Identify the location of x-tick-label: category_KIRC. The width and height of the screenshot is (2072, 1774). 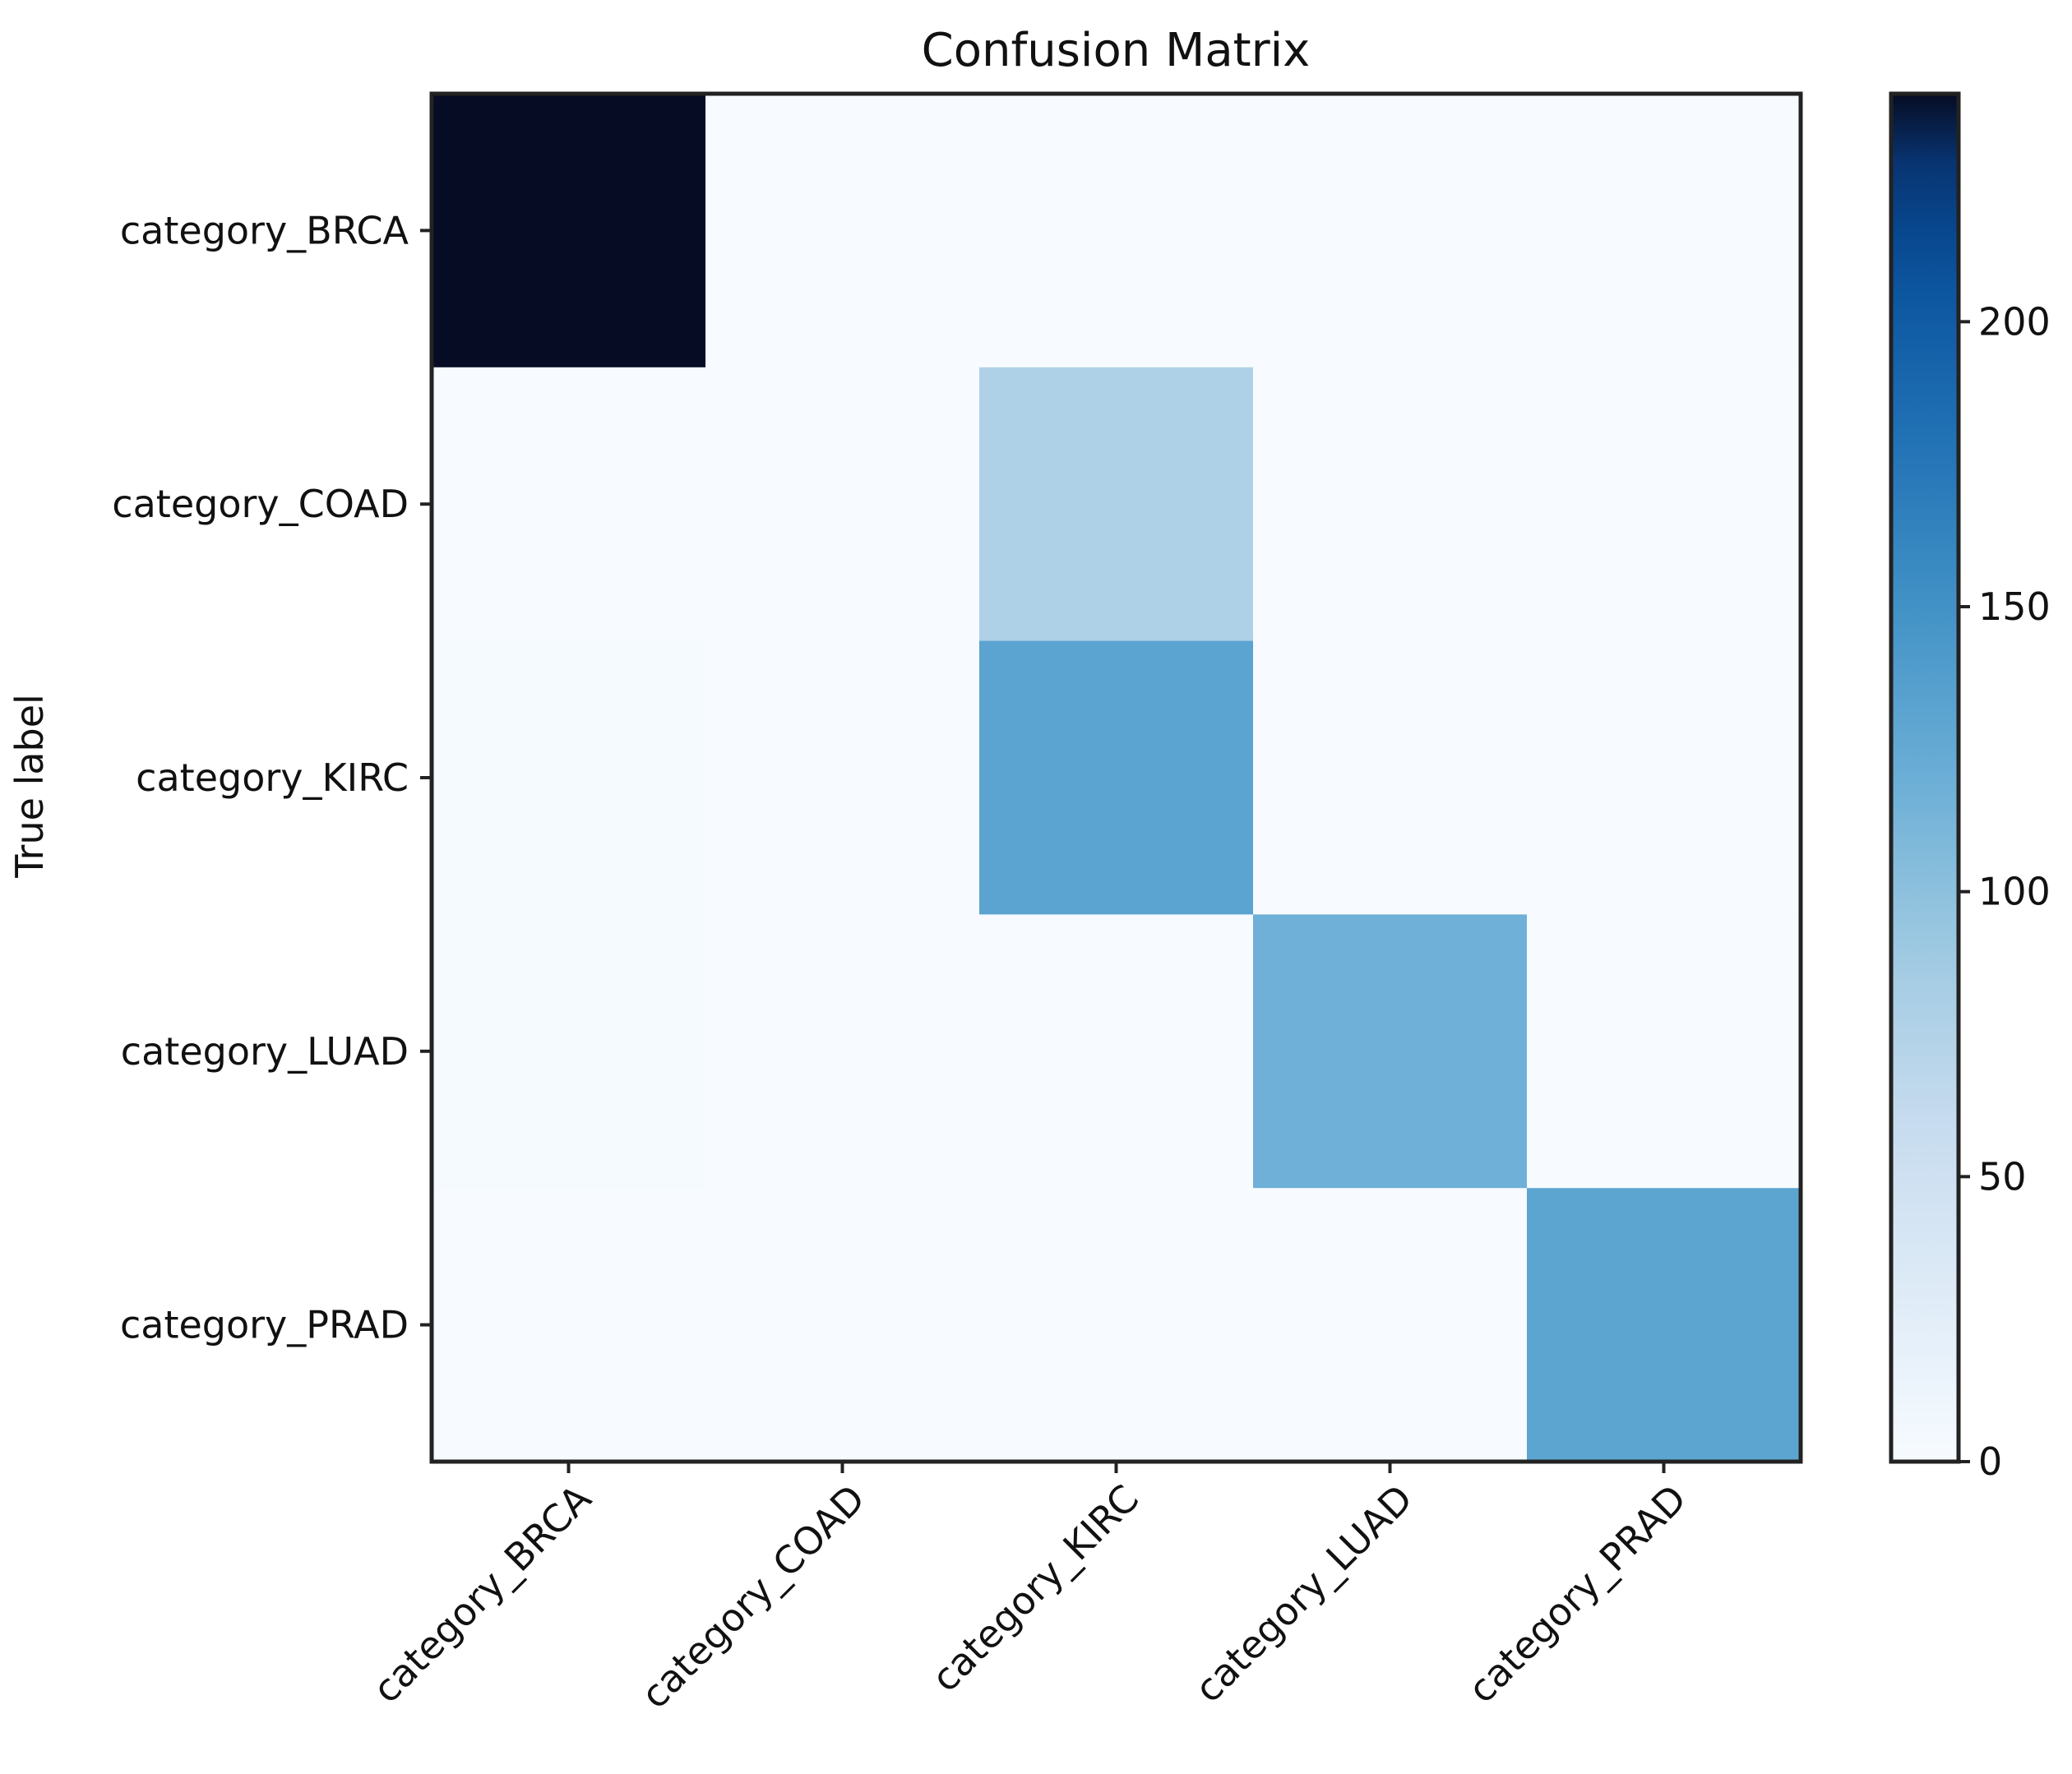
(1035, 1588).